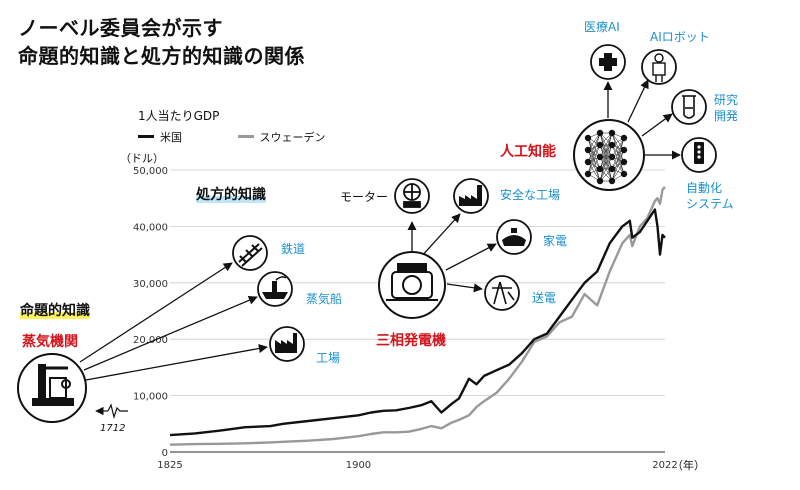 The width and height of the screenshot is (800, 490). Describe the element at coordinates (150, 397) in the screenshot. I see `y-tick-label: 10,000` at that location.